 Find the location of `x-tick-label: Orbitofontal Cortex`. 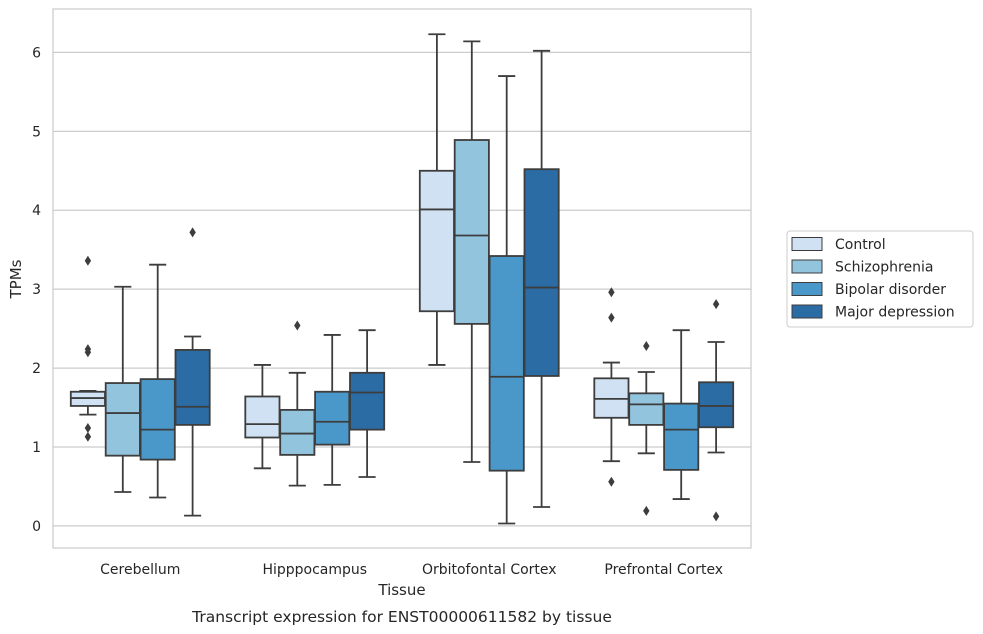

x-tick-label: Orbitofontal Cortex is located at coordinates (489, 570).